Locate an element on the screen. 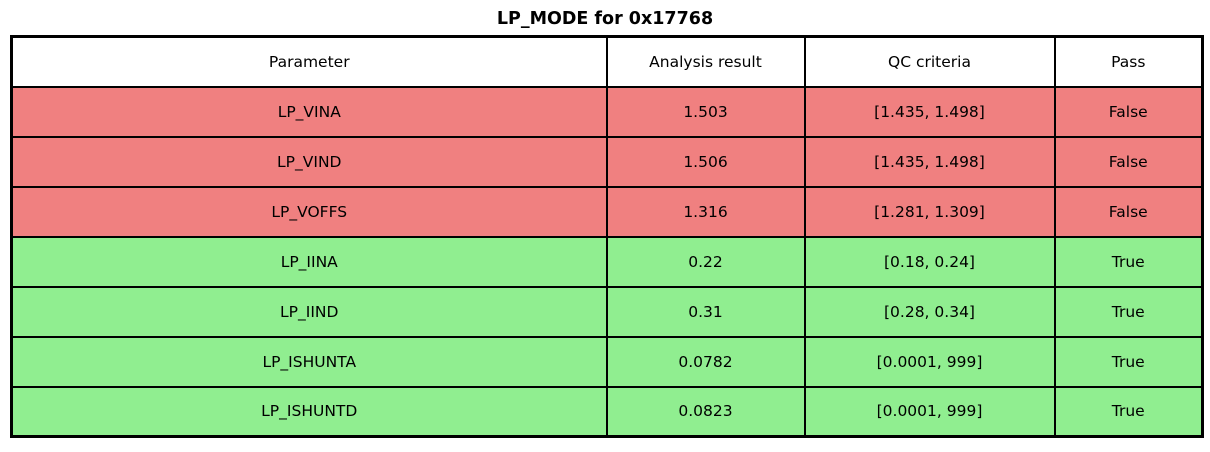 Image resolution: width=1210 pixels, height=452 pixels. table-row: LP_VIND 1.506 [1.435, 1.498] False is located at coordinates (607, 161).